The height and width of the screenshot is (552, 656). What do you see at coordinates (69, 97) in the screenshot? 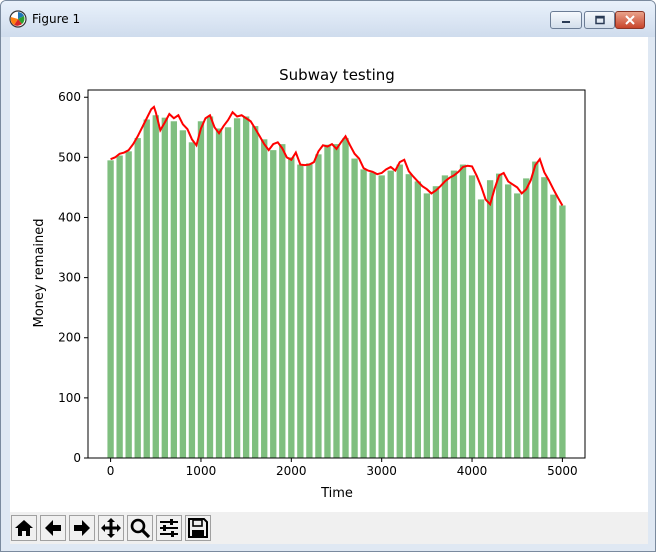
I see `y-tick-label: 600` at bounding box center [69, 97].